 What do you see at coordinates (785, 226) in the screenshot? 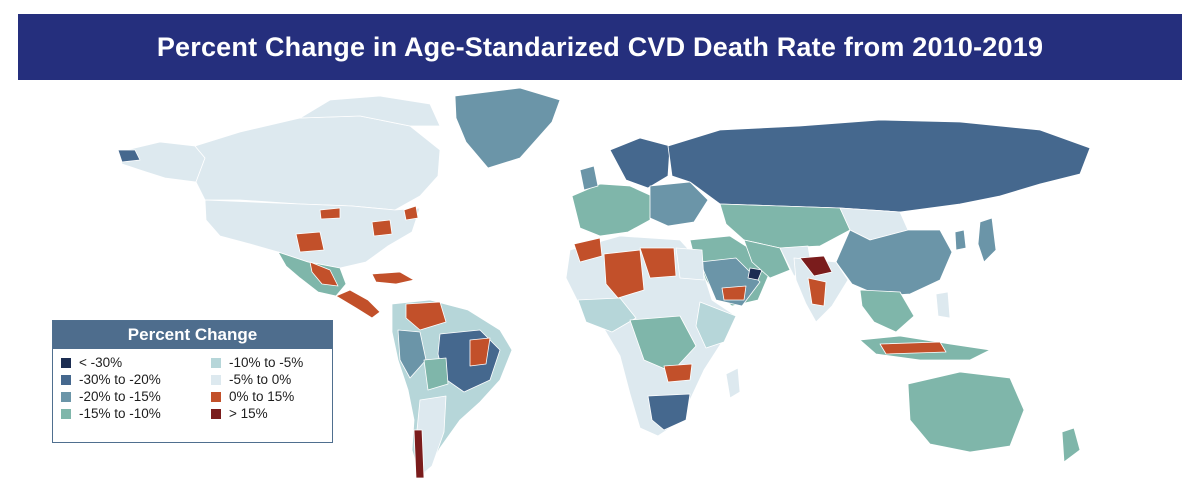
I see `region-central-asia` at bounding box center [785, 226].